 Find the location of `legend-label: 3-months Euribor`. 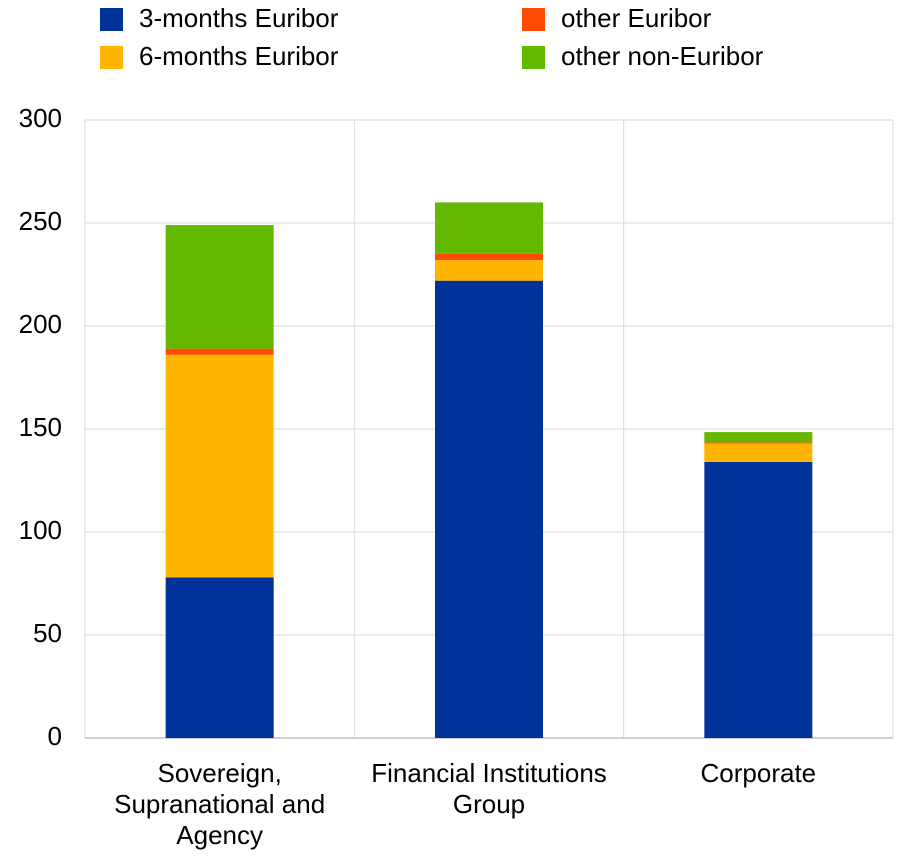

legend-label: 3-months Euribor is located at coordinates (239, 18).